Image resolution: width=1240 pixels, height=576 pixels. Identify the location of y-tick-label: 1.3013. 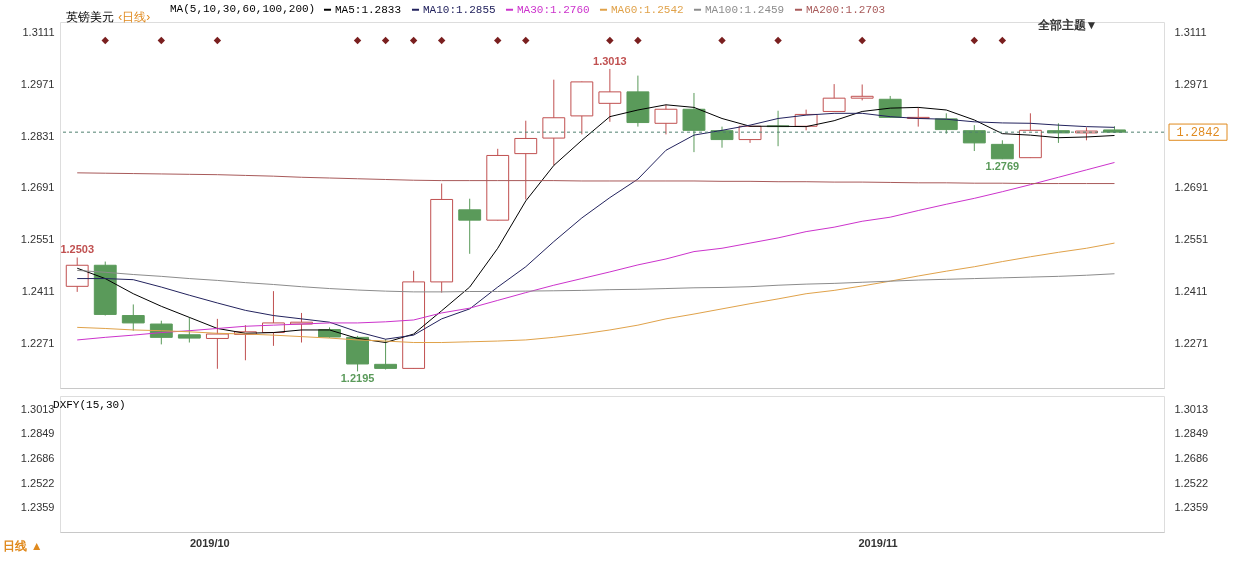
(37, 408).